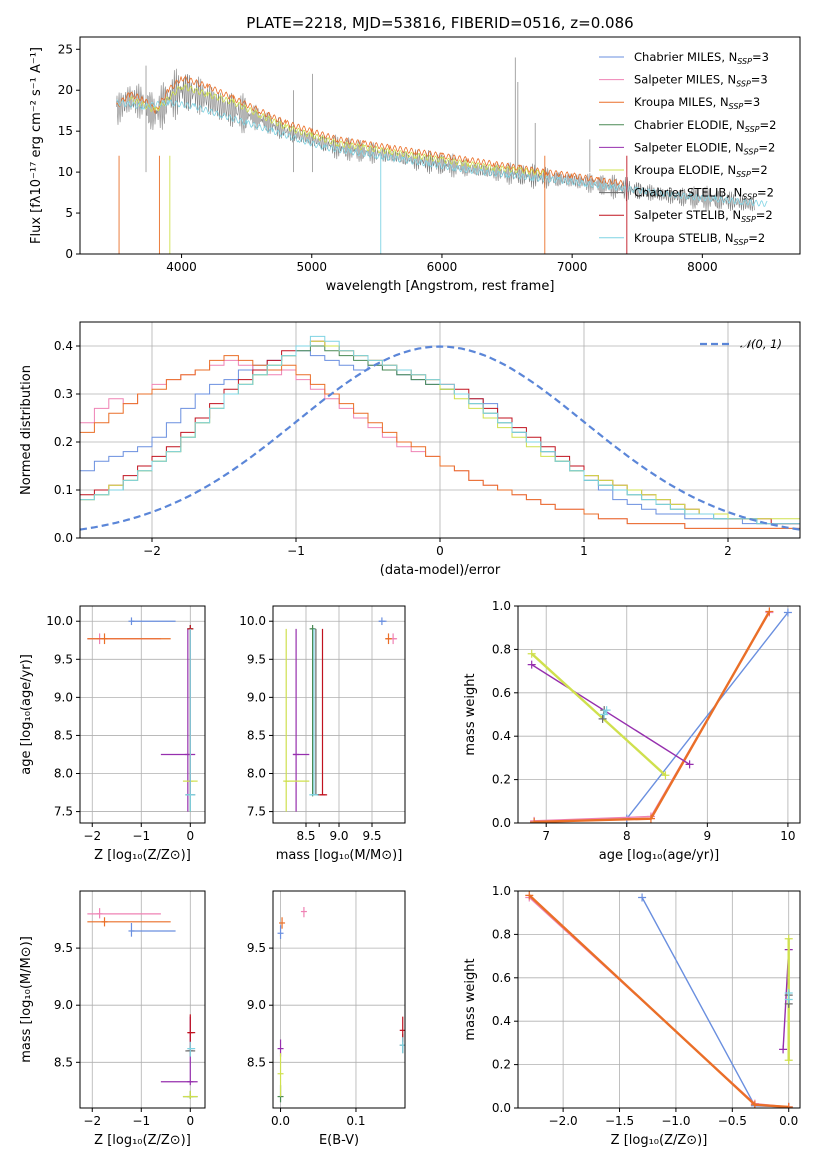 This screenshot has height=1170, width=819. What do you see at coordinates (759, 80) in the screenshot?
I see `legend-label-tail: =3` at bounding box center [759, 80].